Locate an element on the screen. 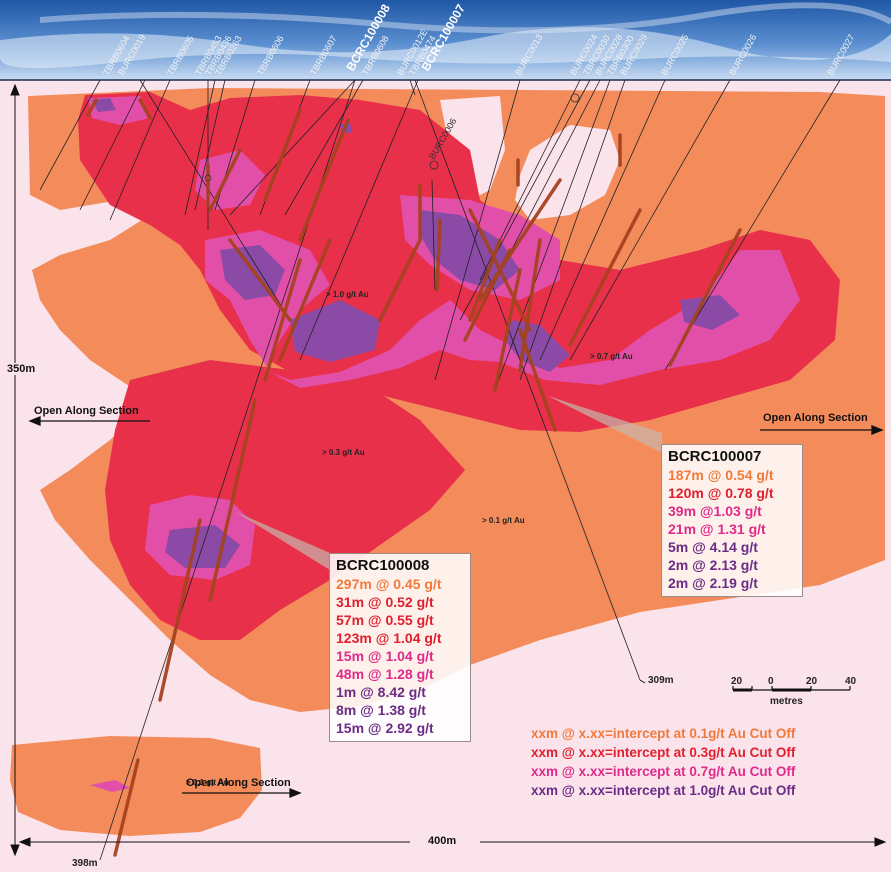 This screenshot has width=891, height=872. scale-tick-label: 40 is located at coordinates (851, 681).